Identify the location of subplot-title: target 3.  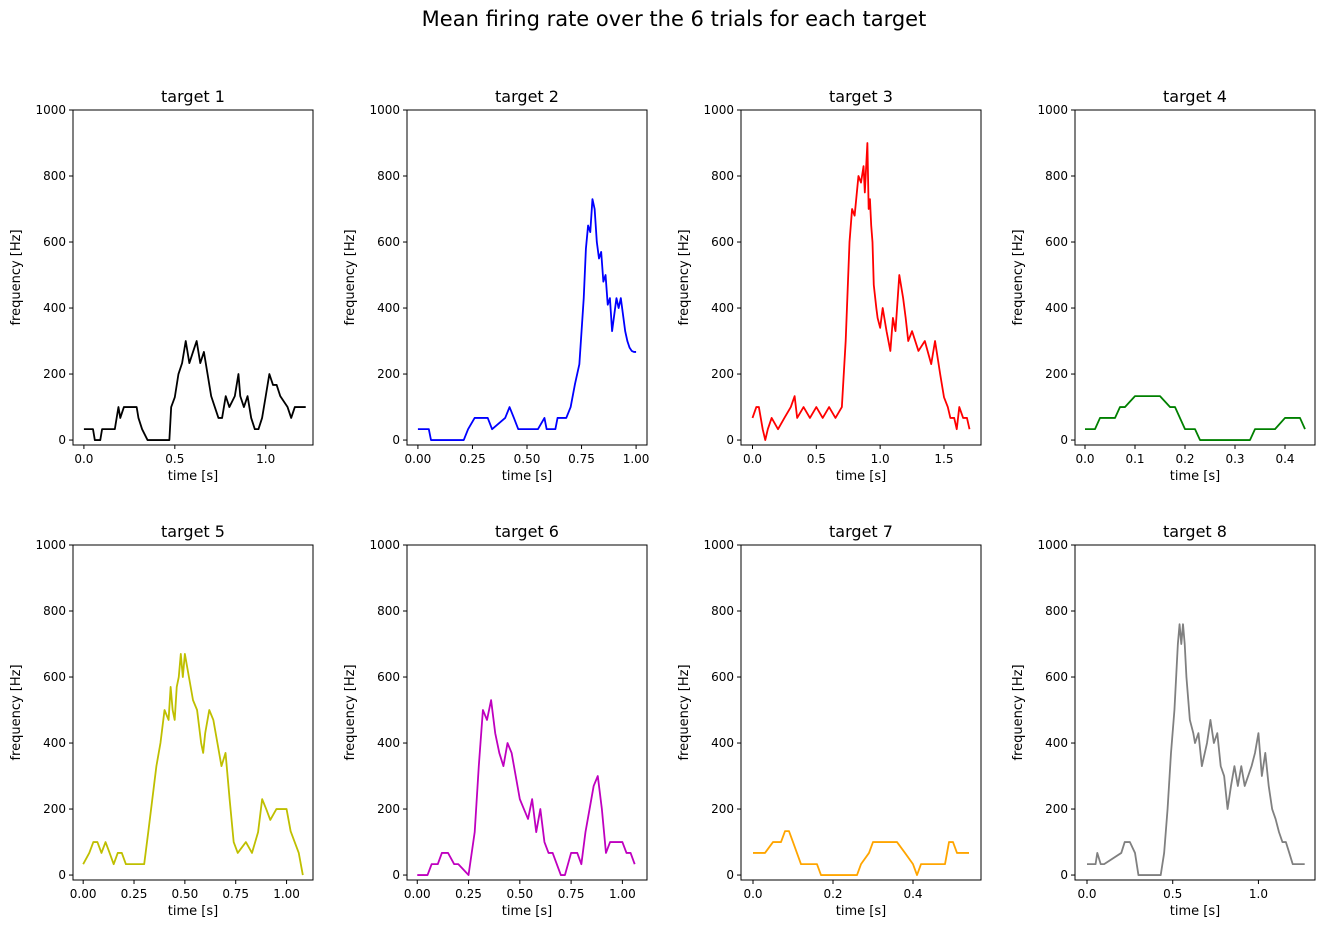
(861, 96).